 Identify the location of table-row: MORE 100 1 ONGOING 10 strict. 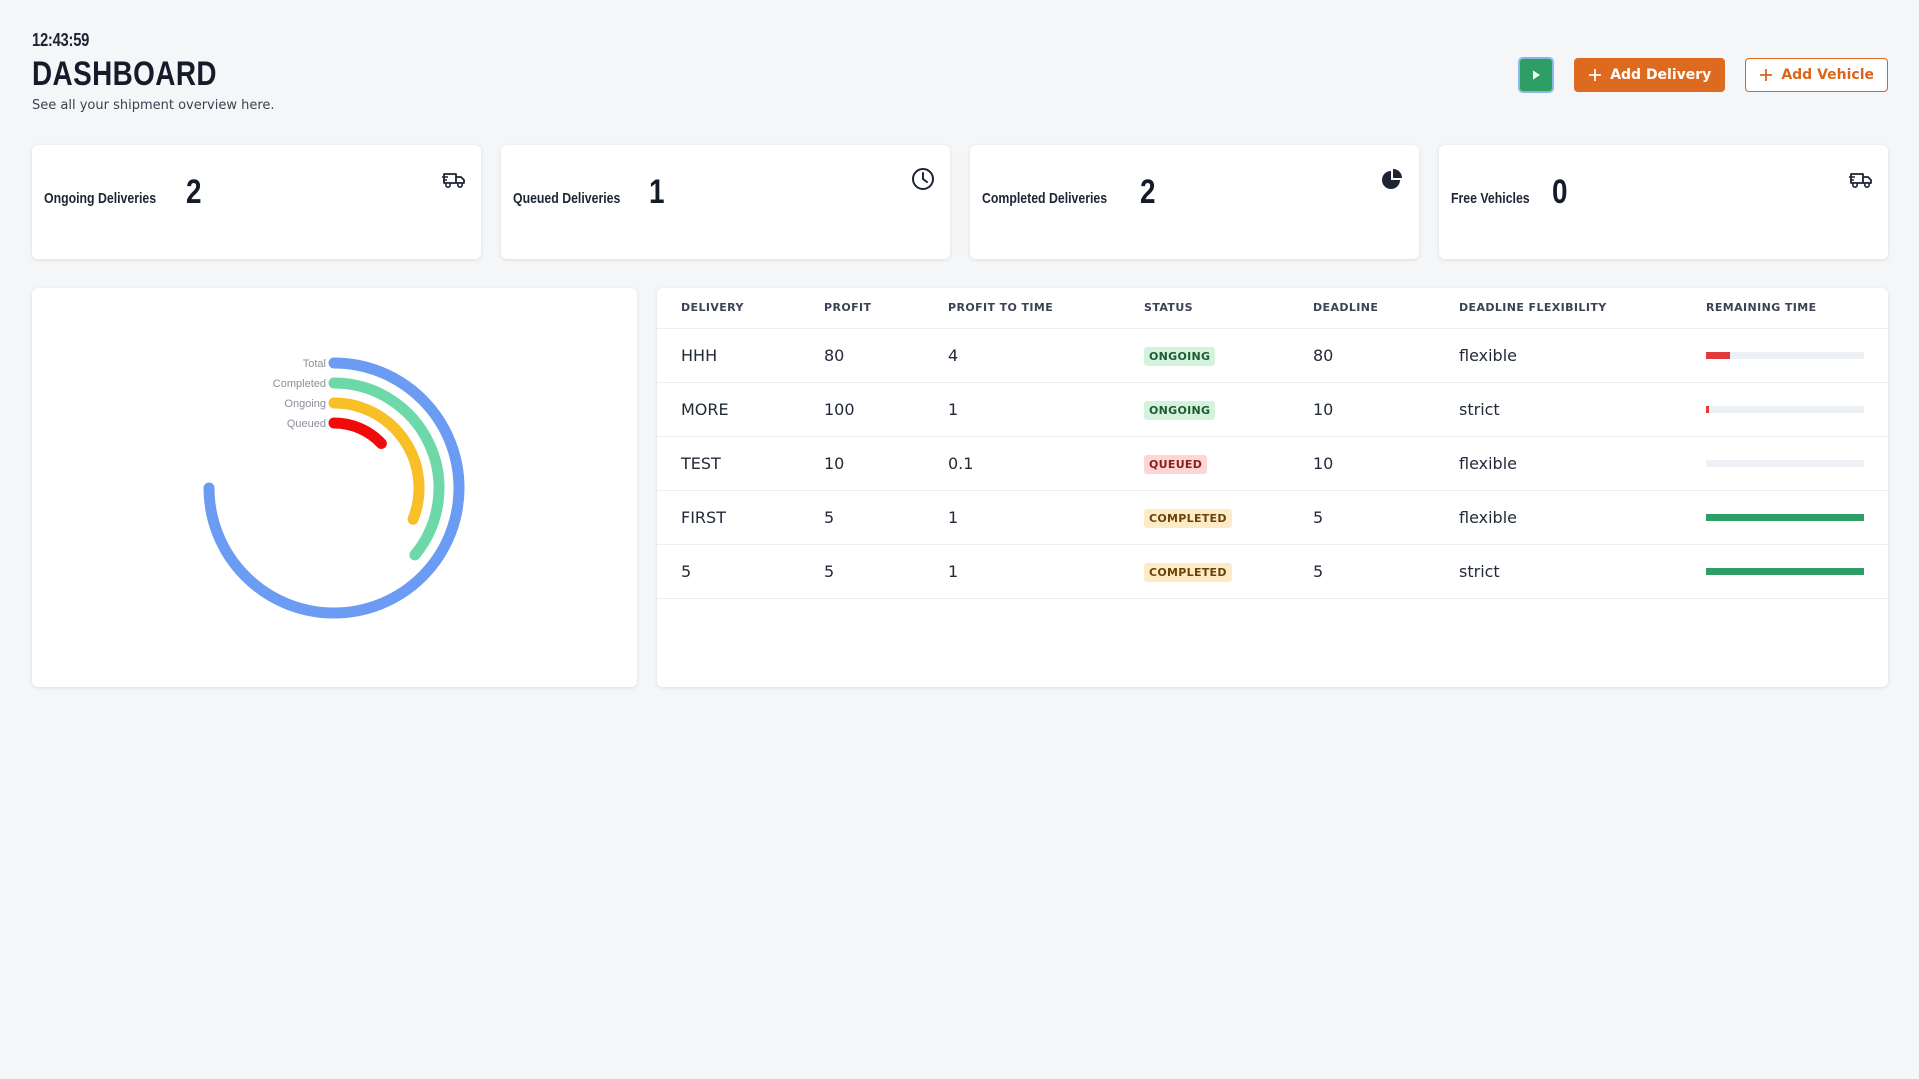
(1272, 409).